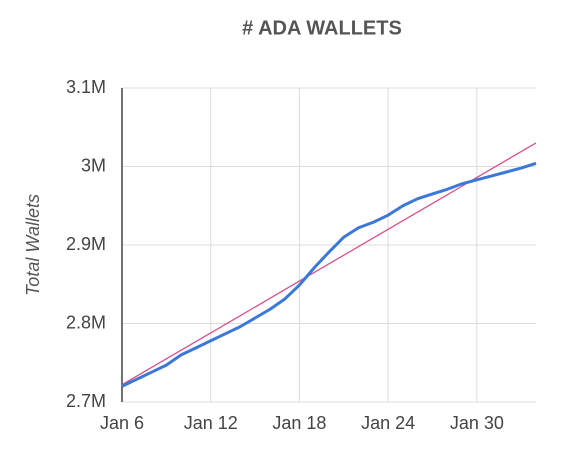 The width and height of the screenshot is (579, 450). What do you see at coordinates (93, 165) in the screenshot?
I see `y-tick-label: 3M` at bounding box center [93, 165].